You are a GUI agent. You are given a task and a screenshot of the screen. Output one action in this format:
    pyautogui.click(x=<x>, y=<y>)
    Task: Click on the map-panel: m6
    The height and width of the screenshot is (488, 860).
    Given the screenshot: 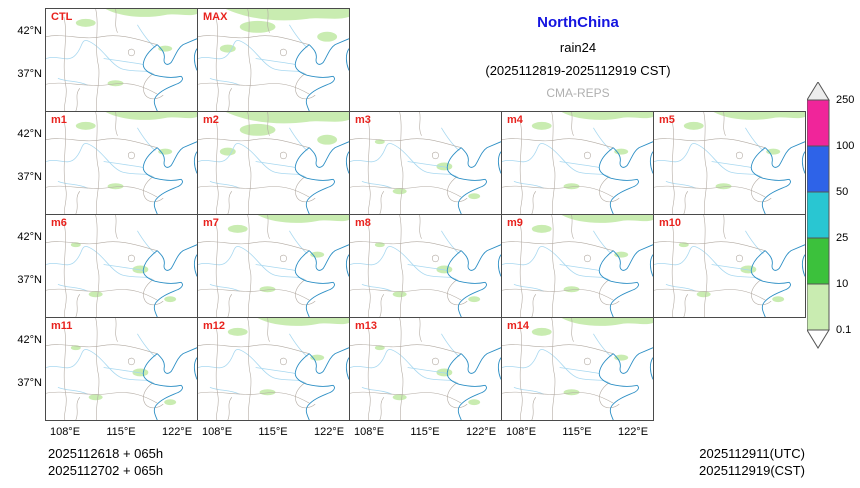 What is the action you would take?
    pyautogui.click(x=121, y=266)
    